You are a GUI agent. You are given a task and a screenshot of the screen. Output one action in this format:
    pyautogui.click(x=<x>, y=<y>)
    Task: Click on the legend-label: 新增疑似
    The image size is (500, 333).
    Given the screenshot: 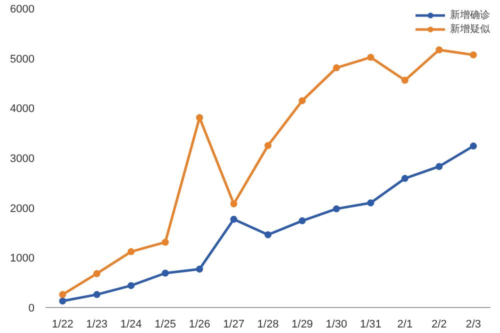 What is the action you would take?
    pyautogui.click(x=470, y=29)
    